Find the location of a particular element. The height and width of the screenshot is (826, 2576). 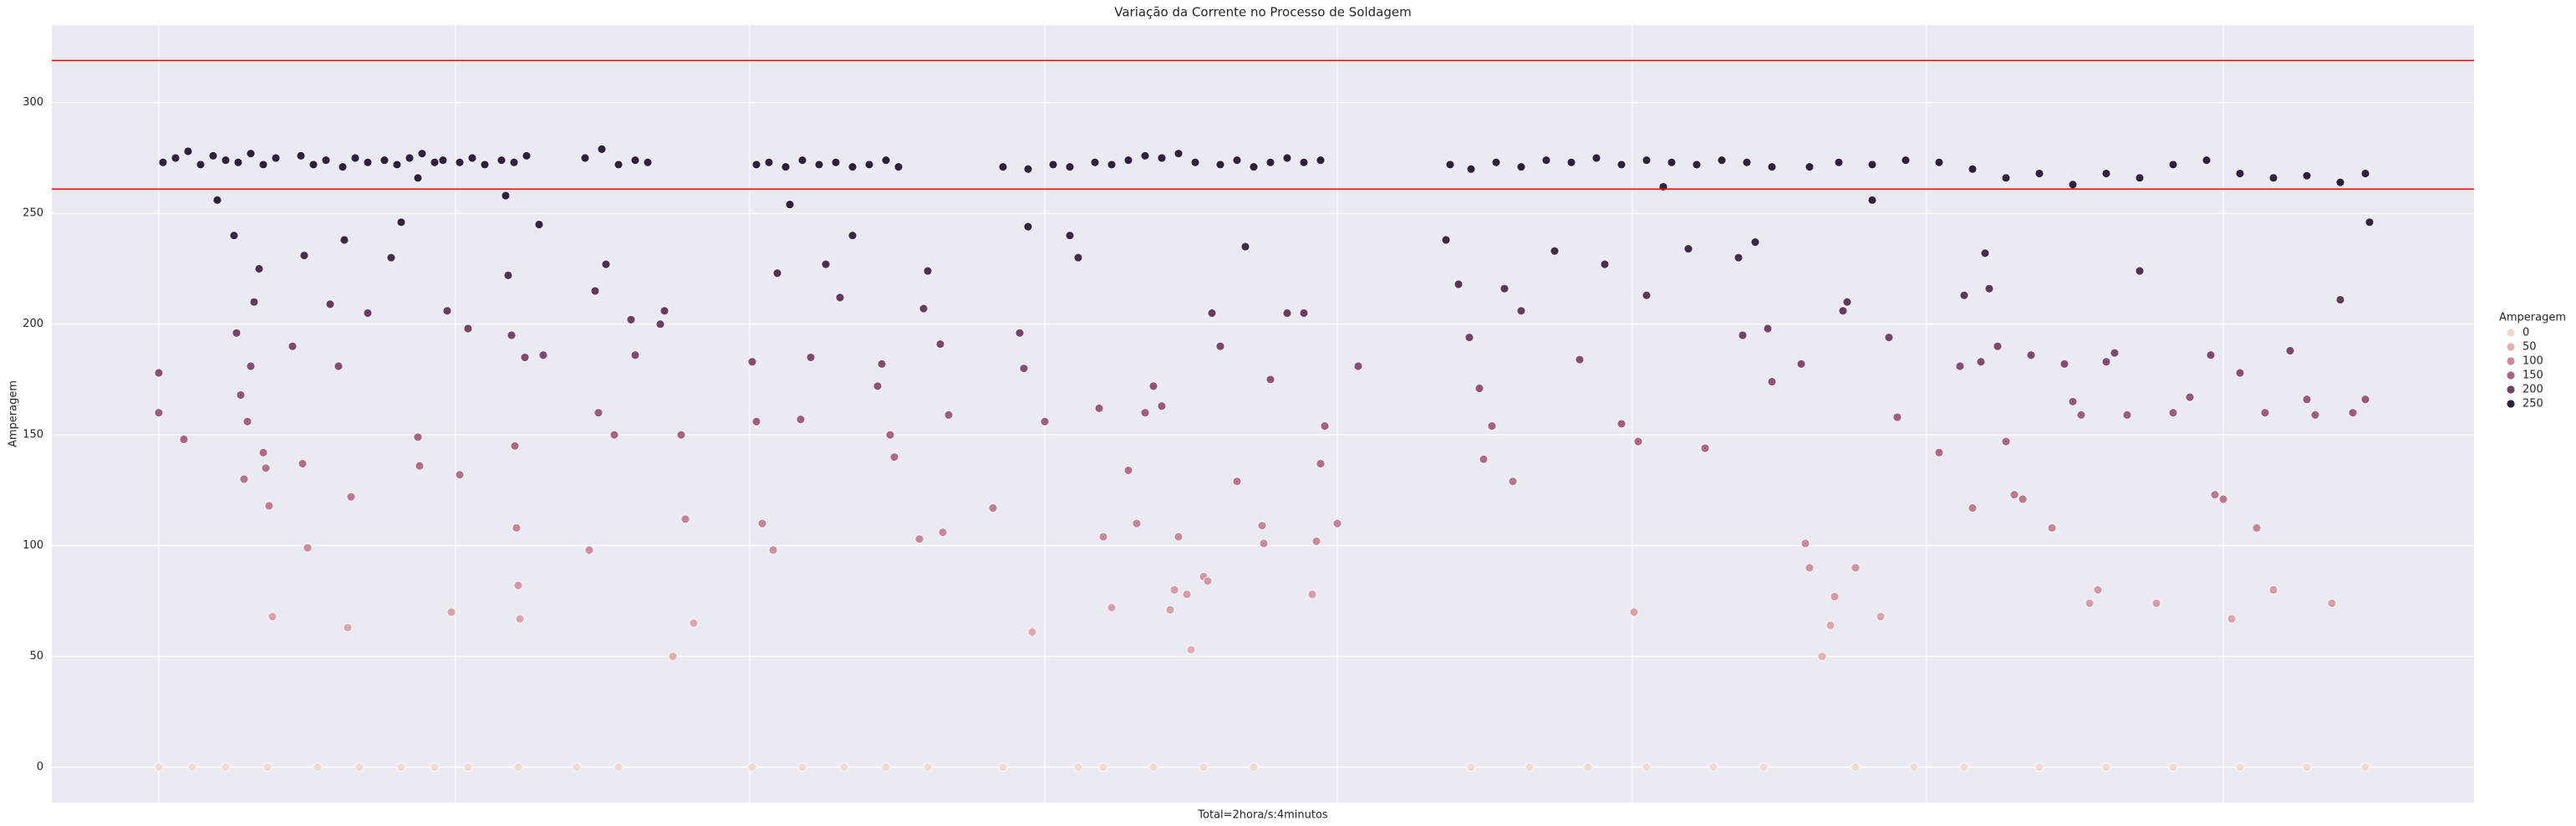

x-axis-label: Total=2hora/s:4minutos is located at coordinates (1262, 815).